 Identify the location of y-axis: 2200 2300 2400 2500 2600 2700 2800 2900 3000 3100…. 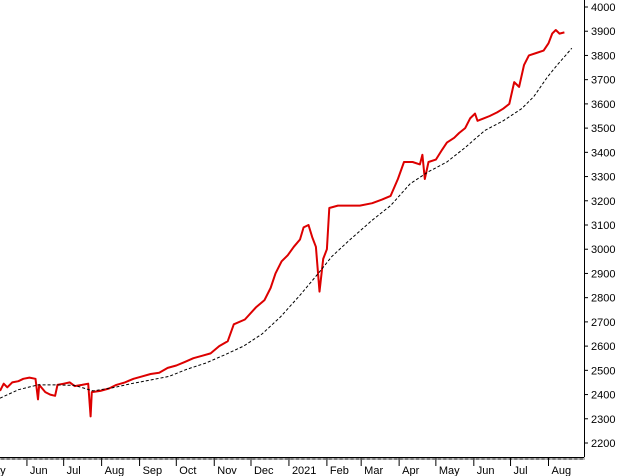
(599, 228).